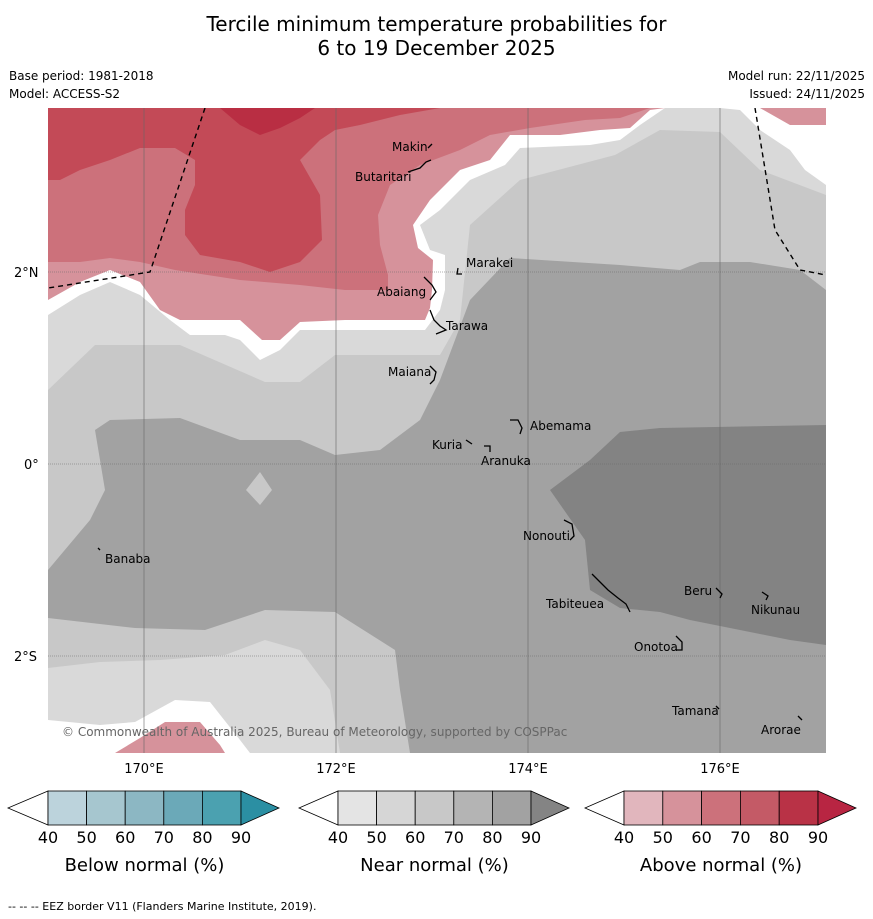  I want to click on above-70-field, so click(244, 190).